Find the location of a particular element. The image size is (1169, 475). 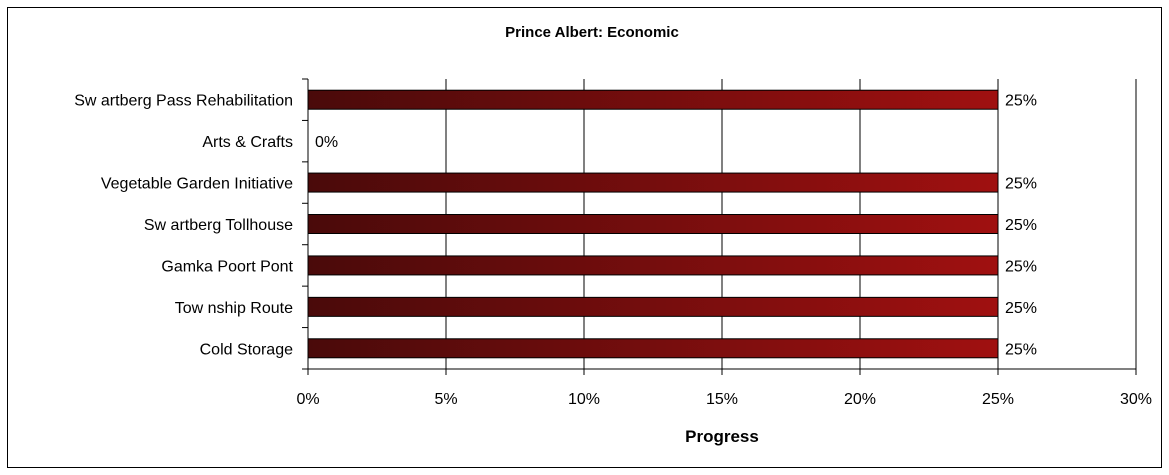

x-tick-label: 25% is located at coordinates (998, 399).